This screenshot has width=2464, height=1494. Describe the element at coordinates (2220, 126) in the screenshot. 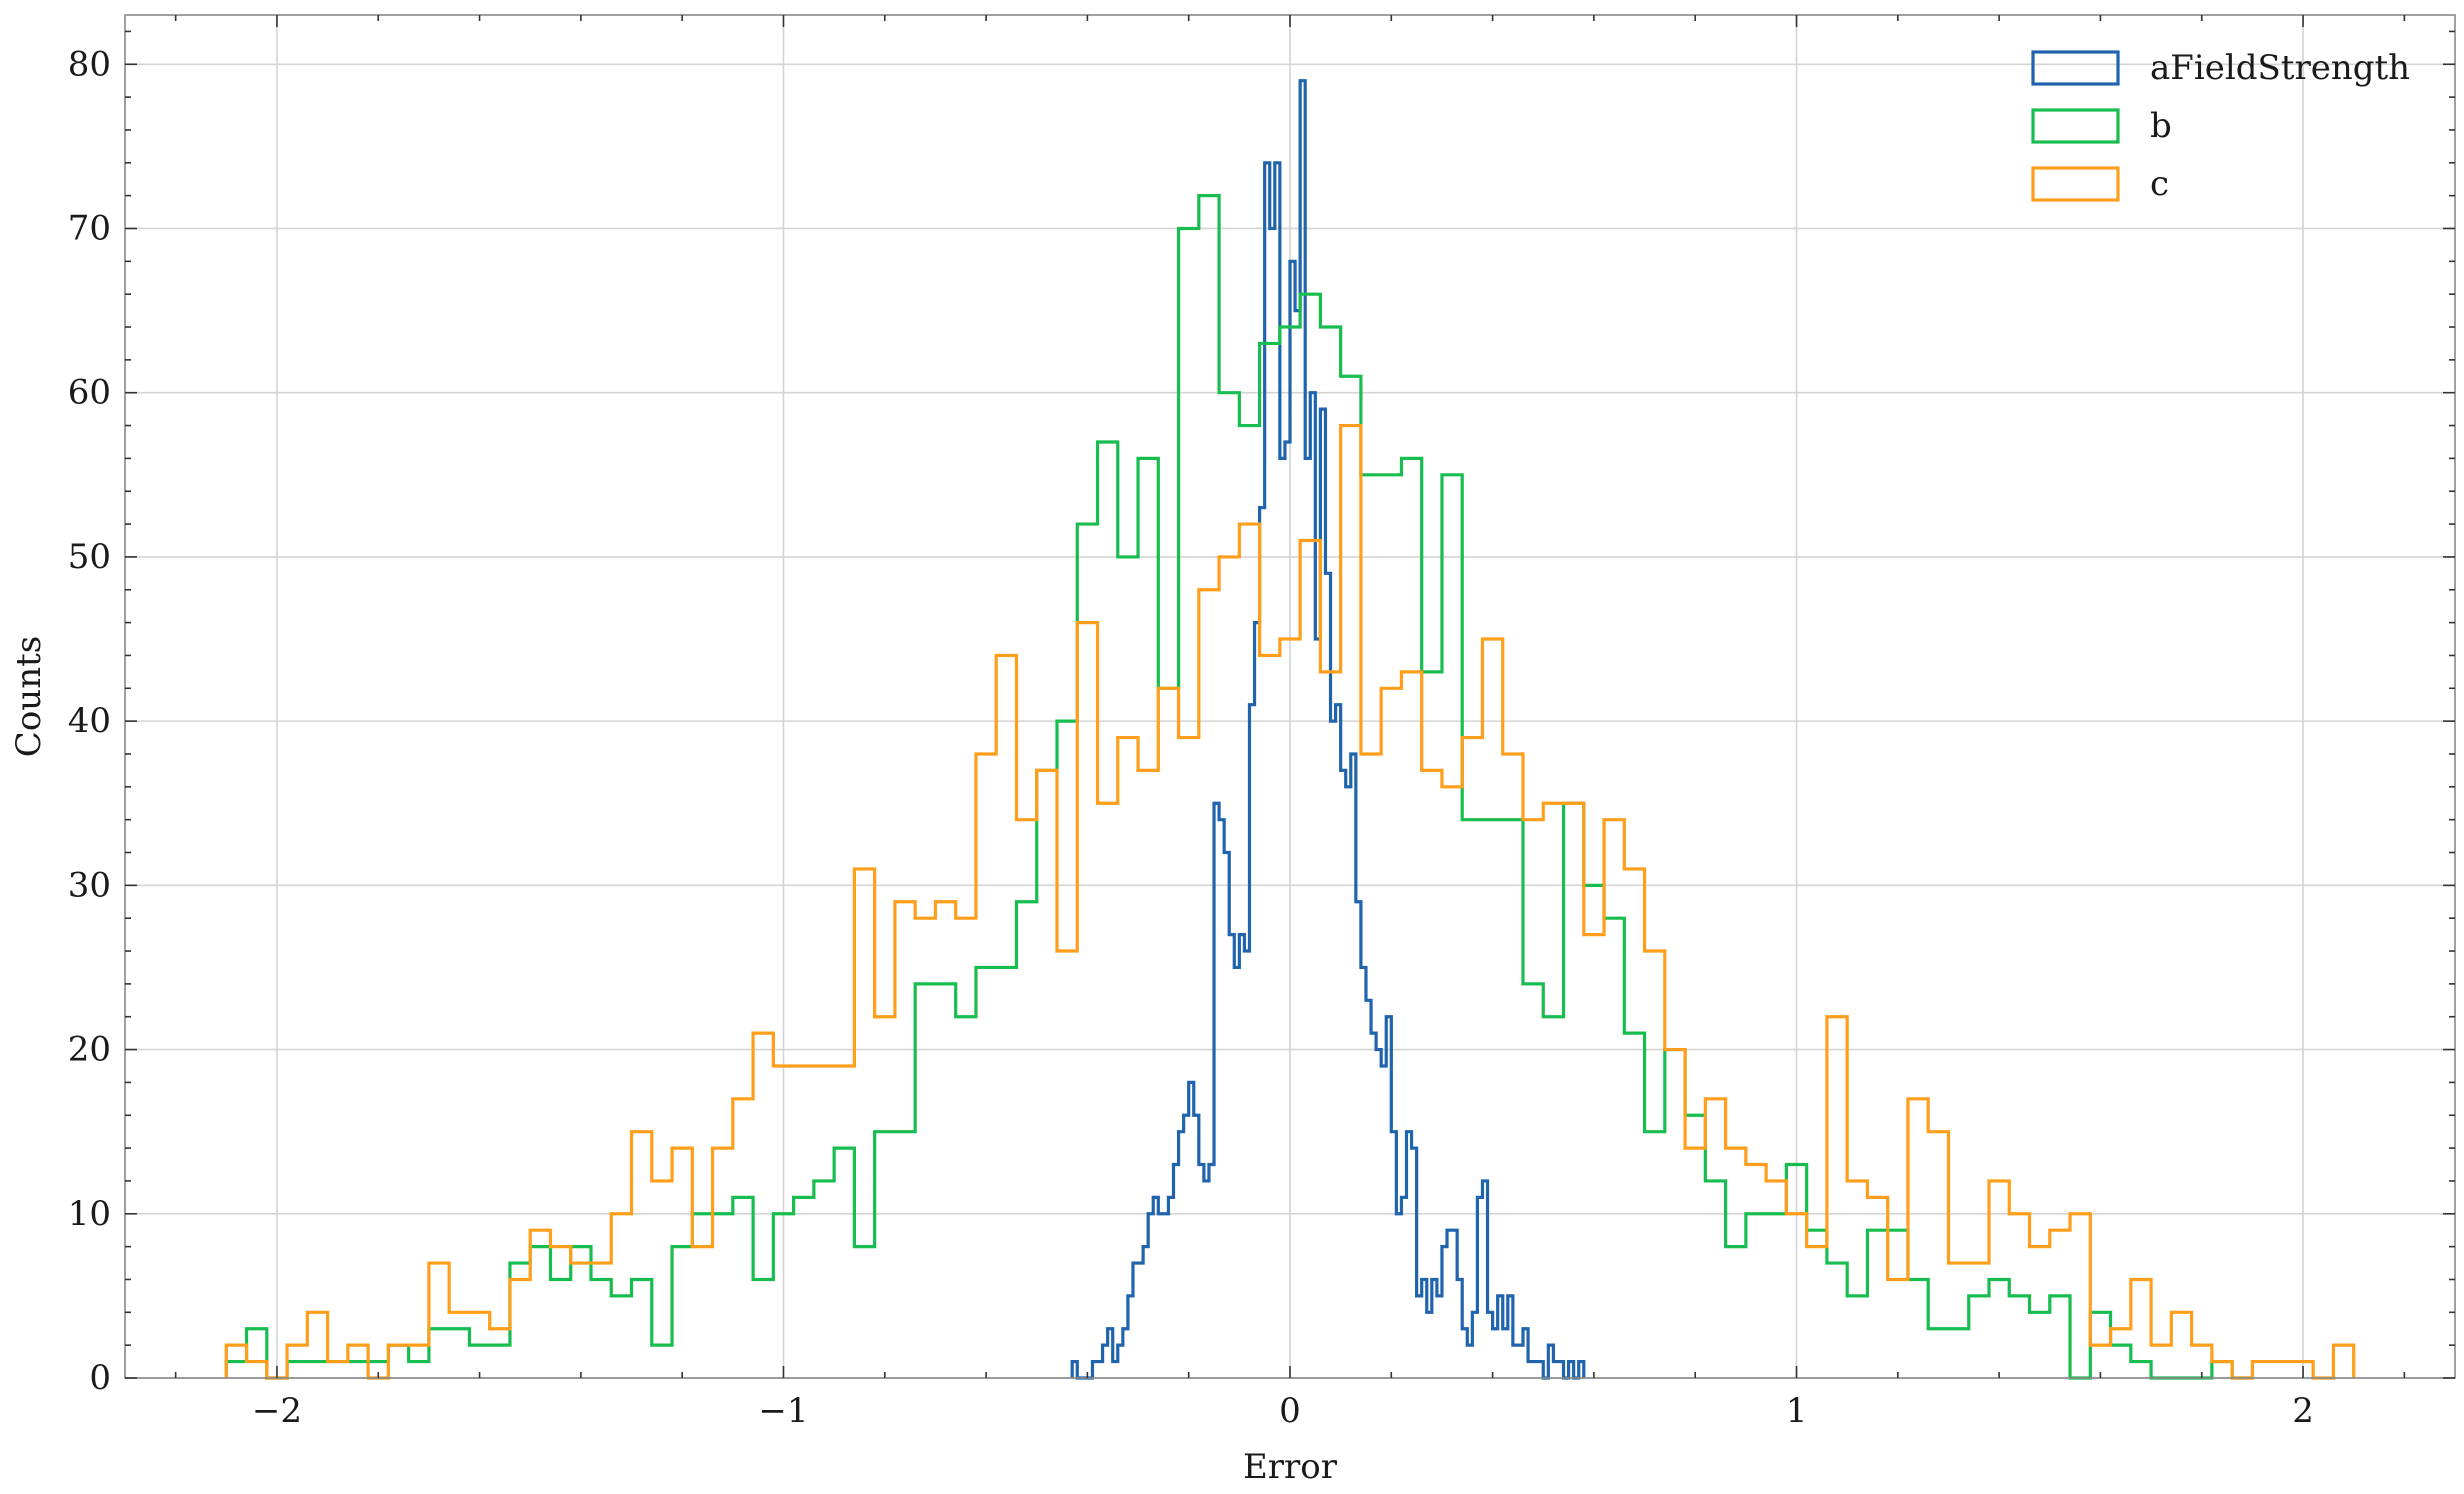

I see `legend: aFieldStrength bc` at that location.